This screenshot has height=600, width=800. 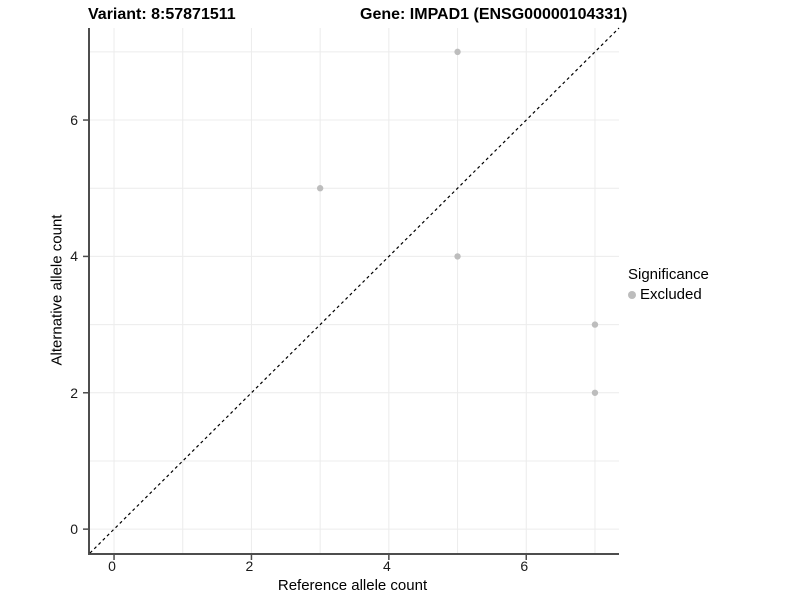 What do you see at coordinates (668, 274) in the screenshot?
I see `legend-title: Significance` at bounding box center [668, 274].